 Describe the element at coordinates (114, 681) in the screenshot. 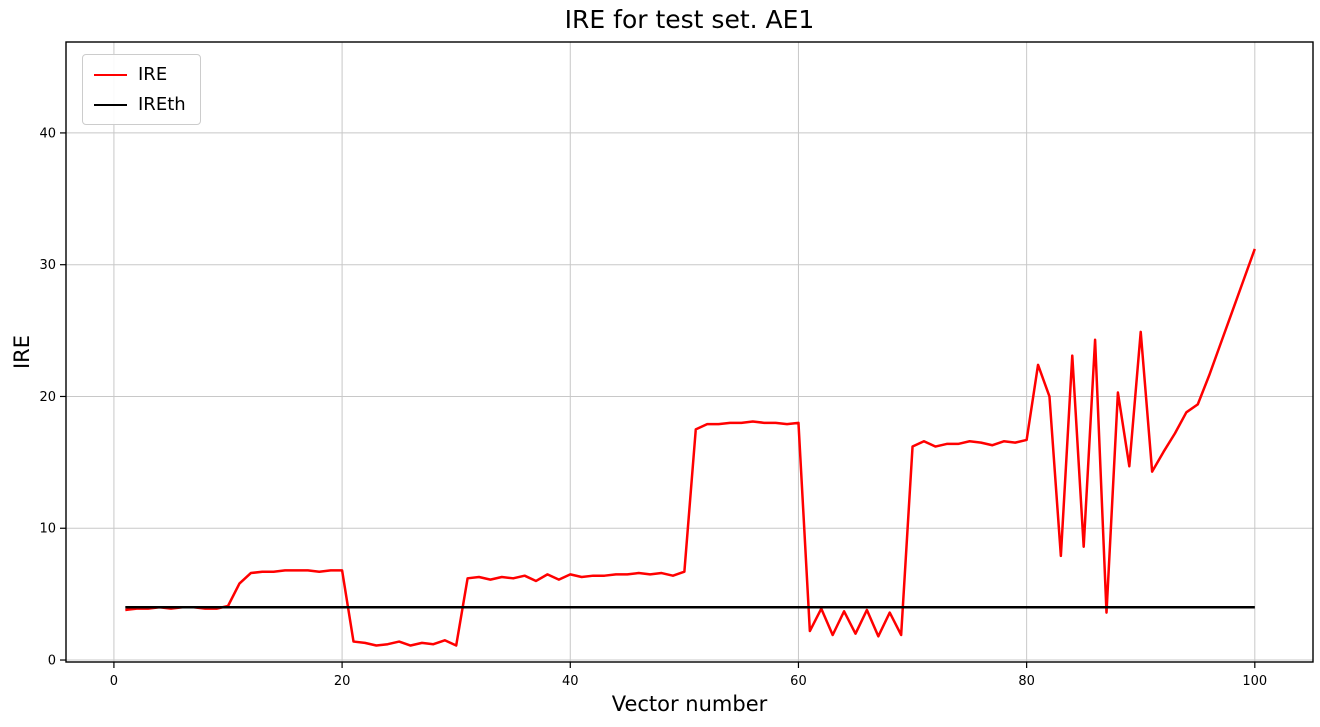

I see `x-tick-label: 0` at that location.